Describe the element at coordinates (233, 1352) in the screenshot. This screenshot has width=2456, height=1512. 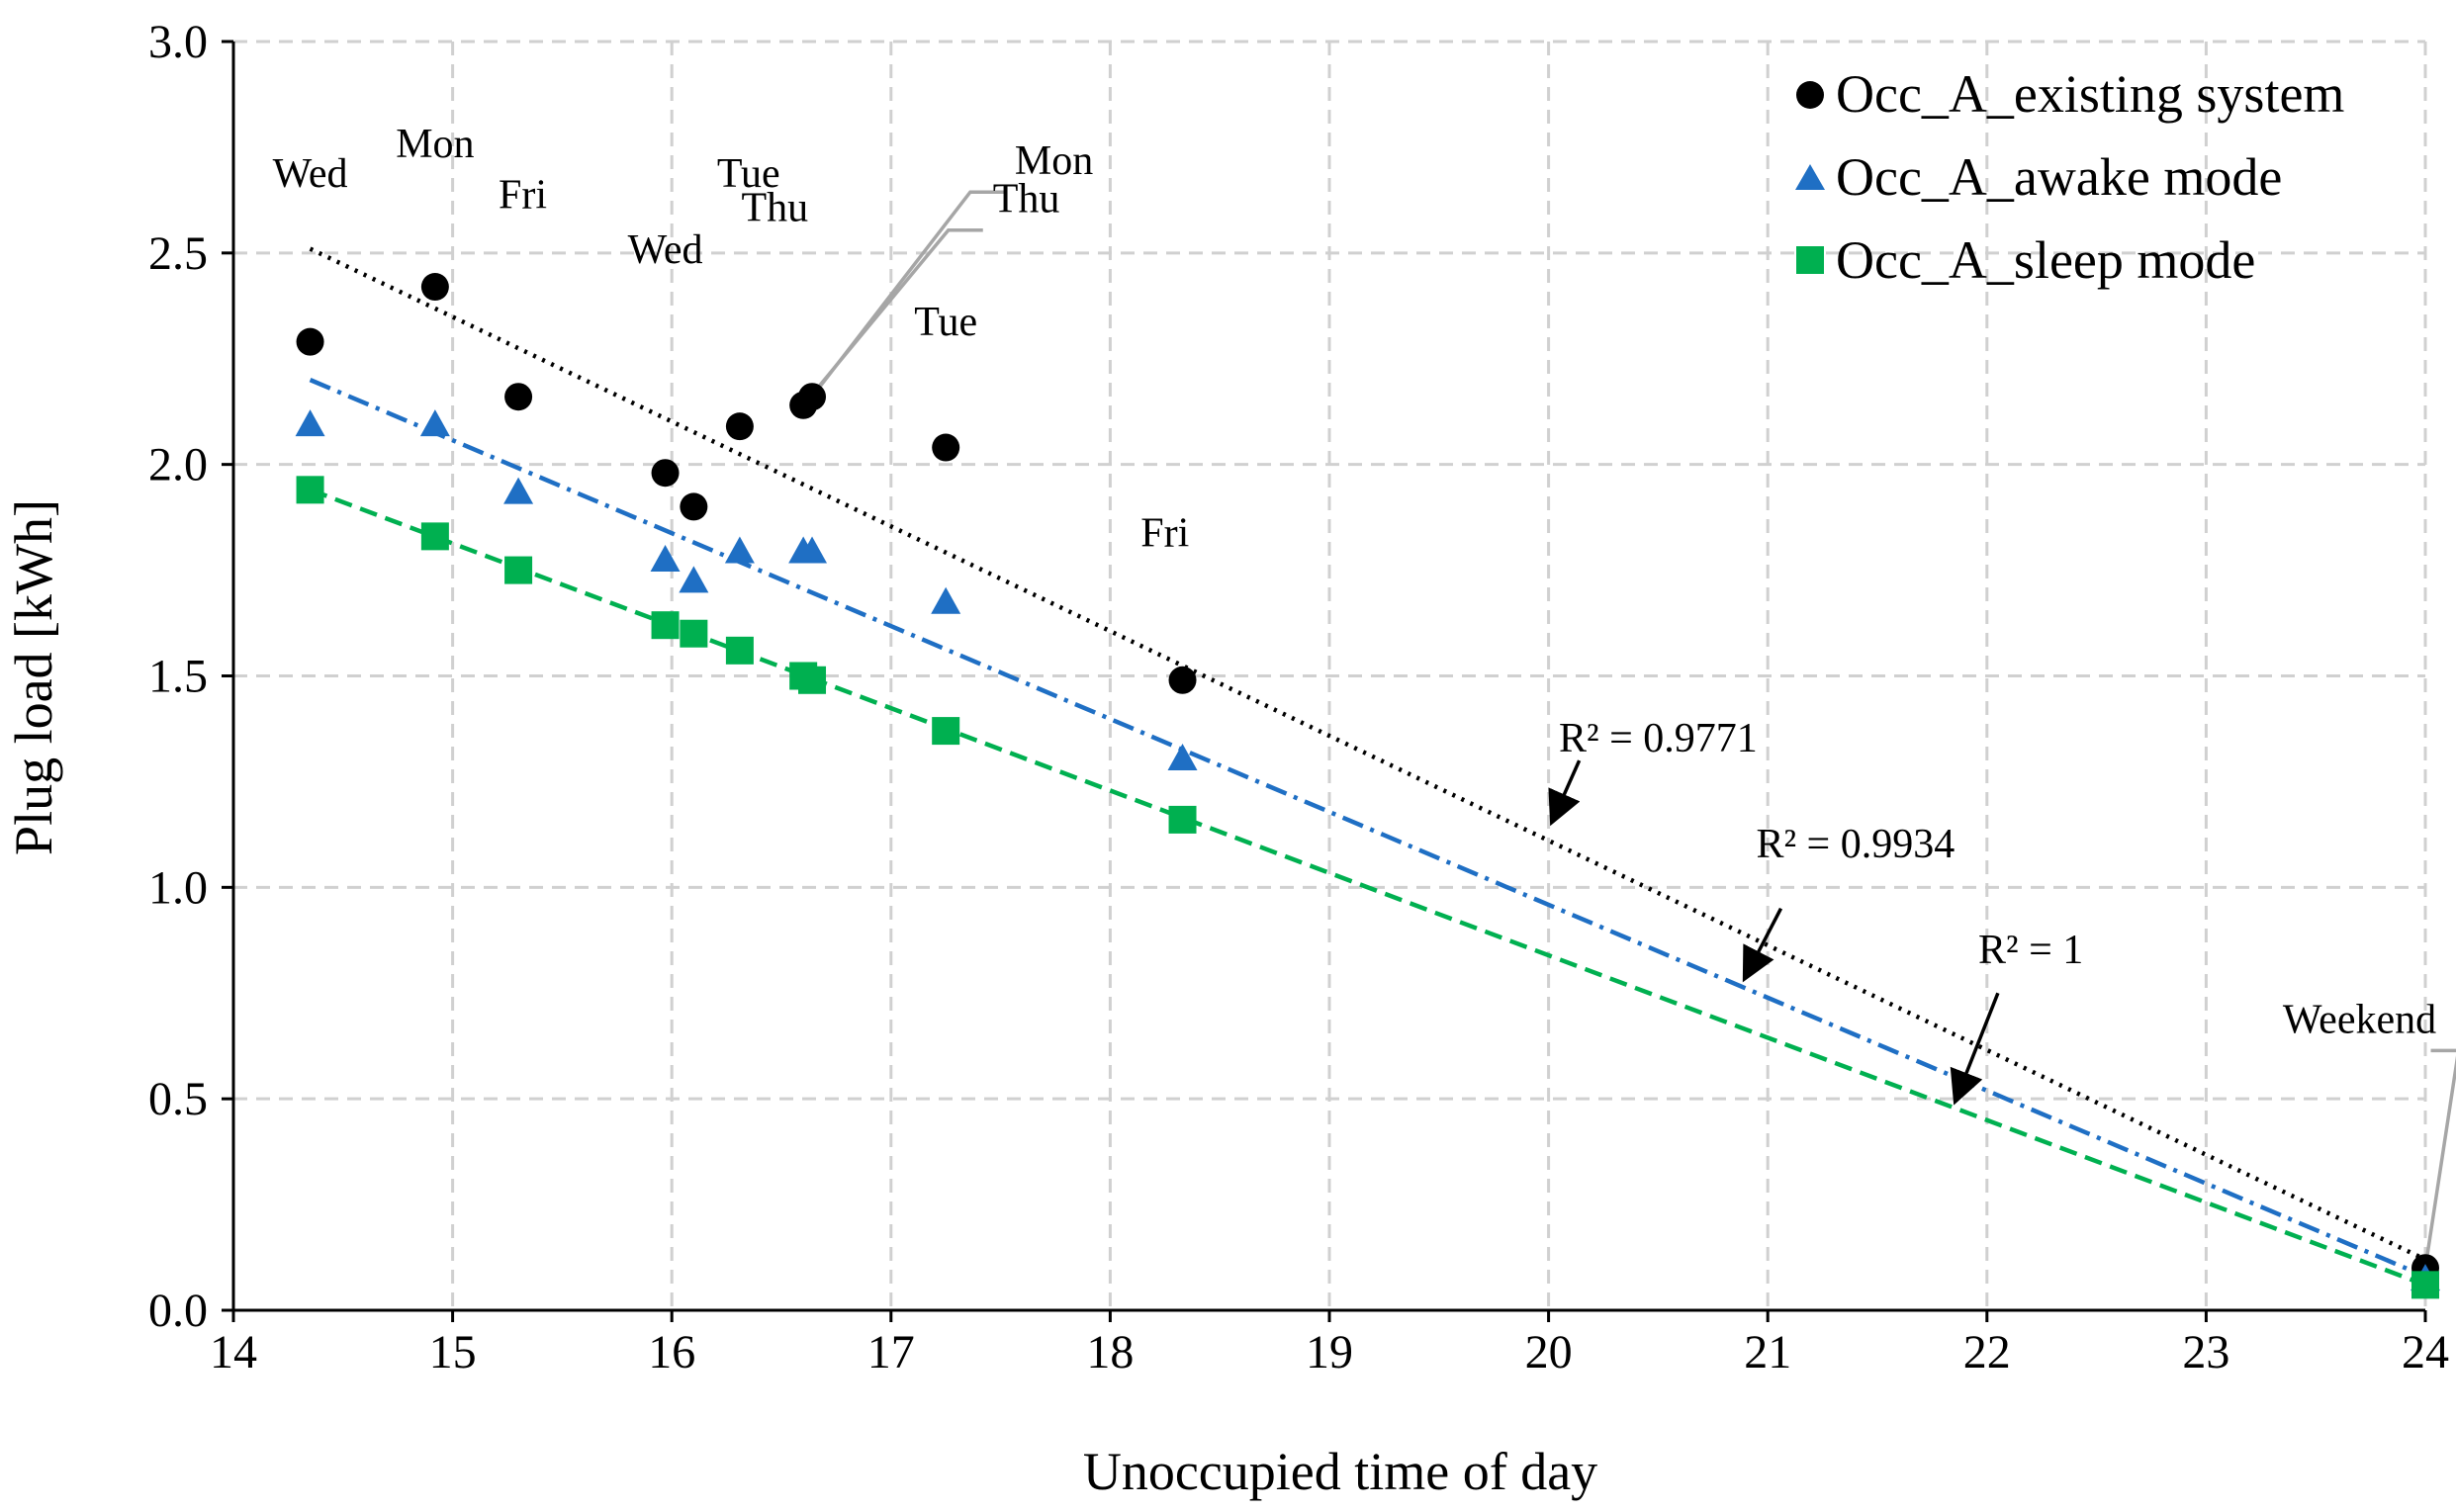
I see `x-tick-label: 14` at that location.